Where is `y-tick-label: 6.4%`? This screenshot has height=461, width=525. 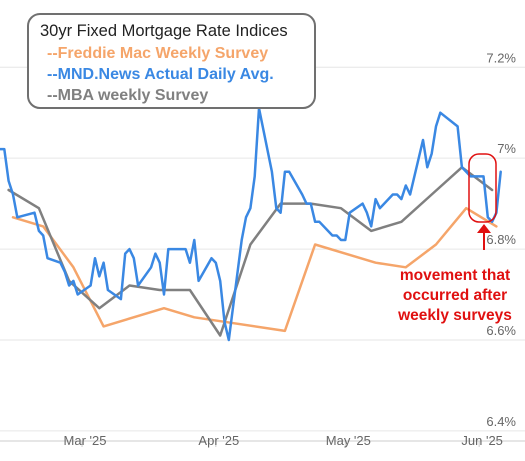
y-tick-label: 6.4% is located at coordinates (501, 421).